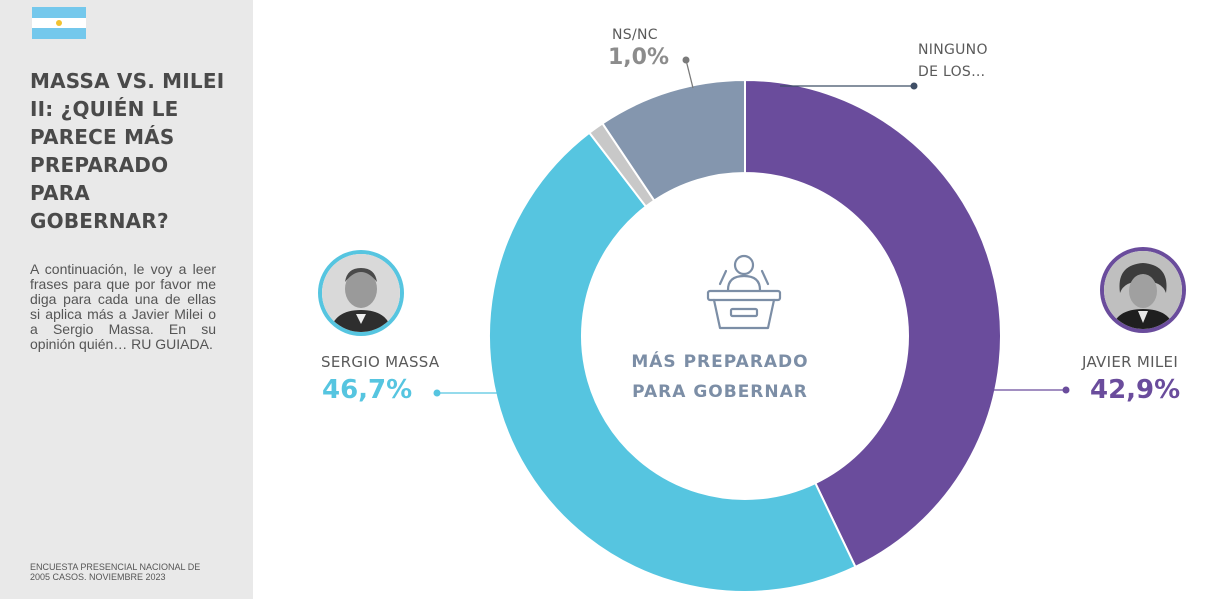 Image resolution: width=1214 pixels, height=599 pixels. Describe the element at coordinates (367, 390) in the screenshot. I see `massa-value-label: 46,7%` at that location.